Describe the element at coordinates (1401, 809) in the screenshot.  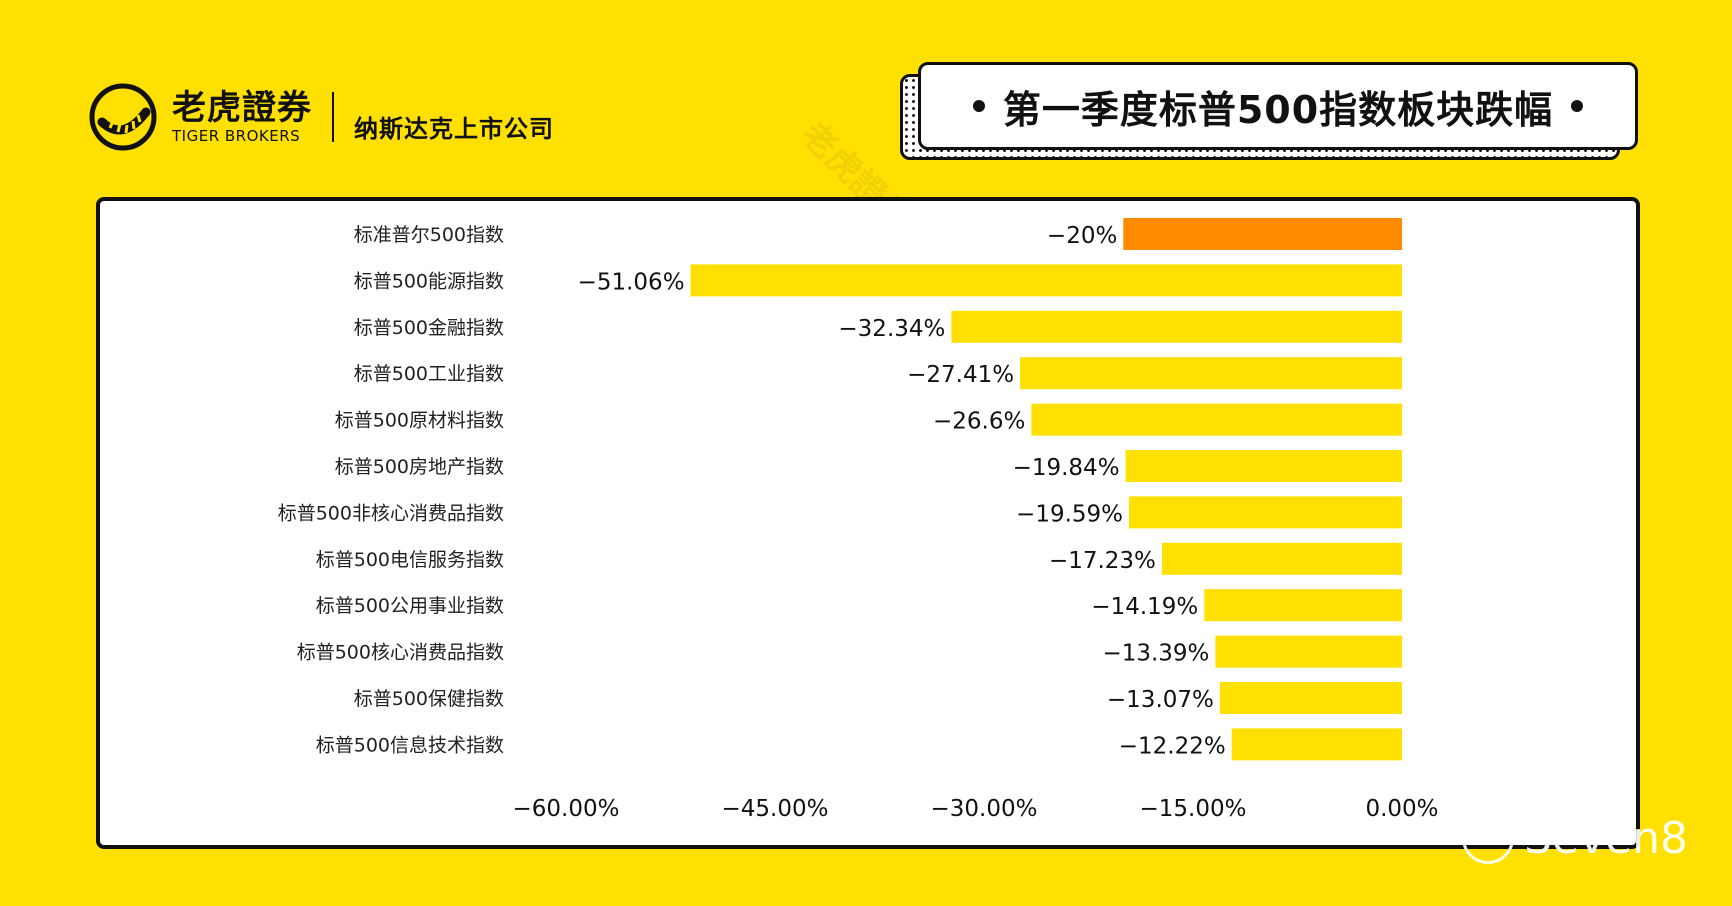
I see `x-tick-label: 0.00%` at that location.